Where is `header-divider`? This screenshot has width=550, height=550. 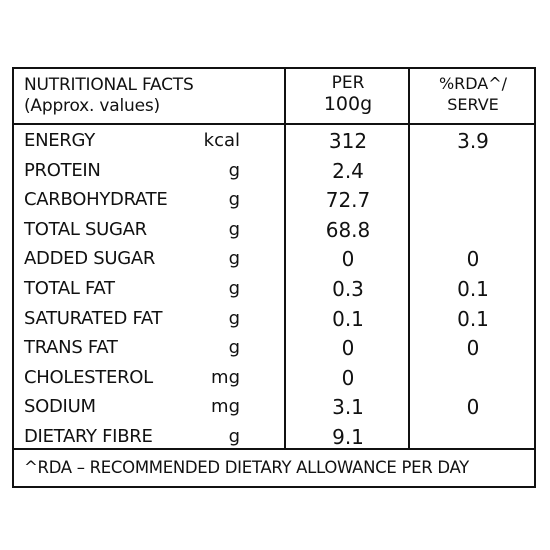
header-divider is located at coordinates (274, 124).